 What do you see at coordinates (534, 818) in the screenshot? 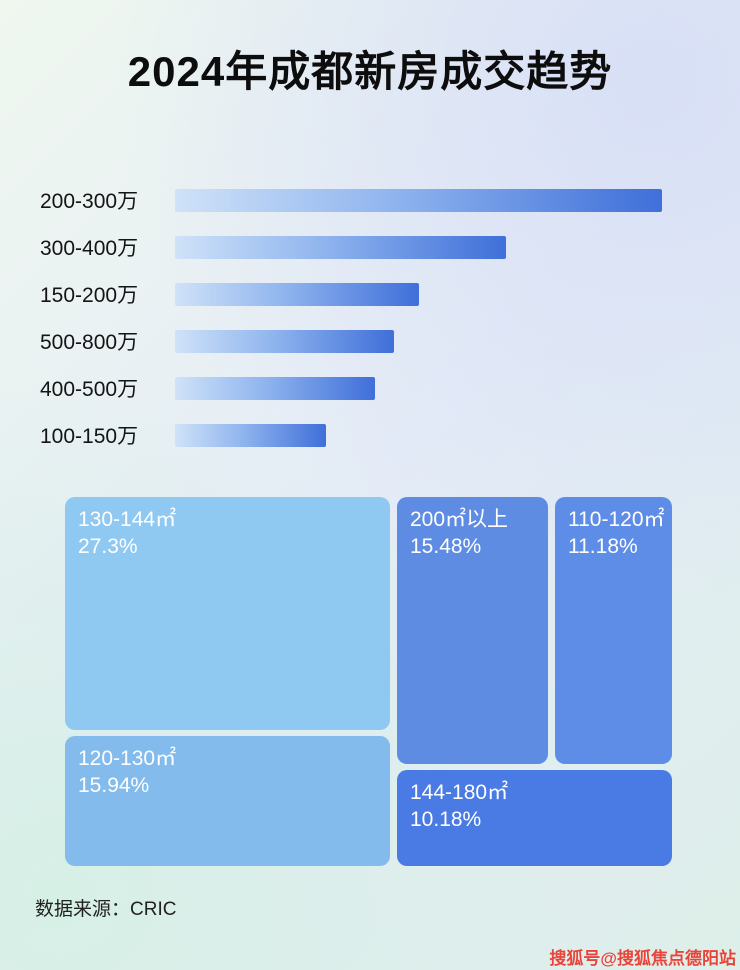
I see `treemap-block: 144-180㎡ 10.18%` at bounding box center [534, 818].